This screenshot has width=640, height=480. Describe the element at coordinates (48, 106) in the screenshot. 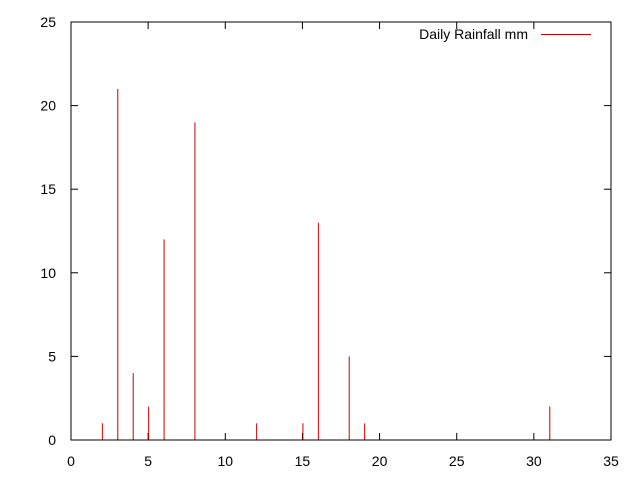

I see `y-tick-label: 20` at that location.